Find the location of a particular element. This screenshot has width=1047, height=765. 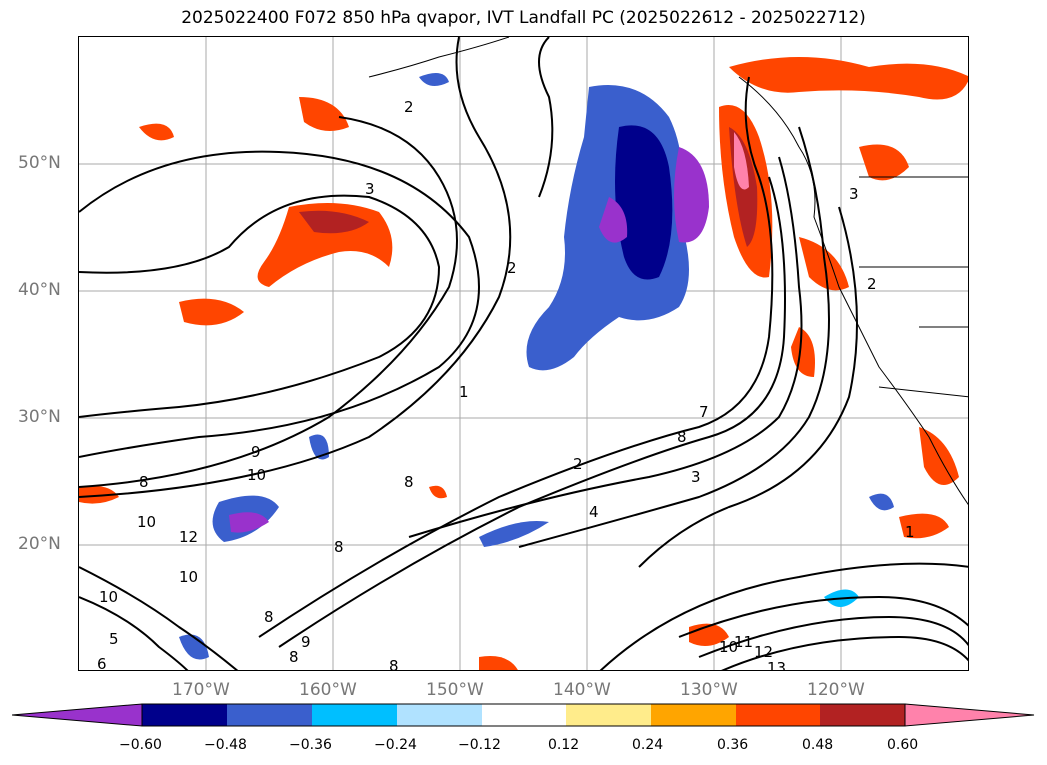

lon-label: 130°W is located at coordinates (709, 690).